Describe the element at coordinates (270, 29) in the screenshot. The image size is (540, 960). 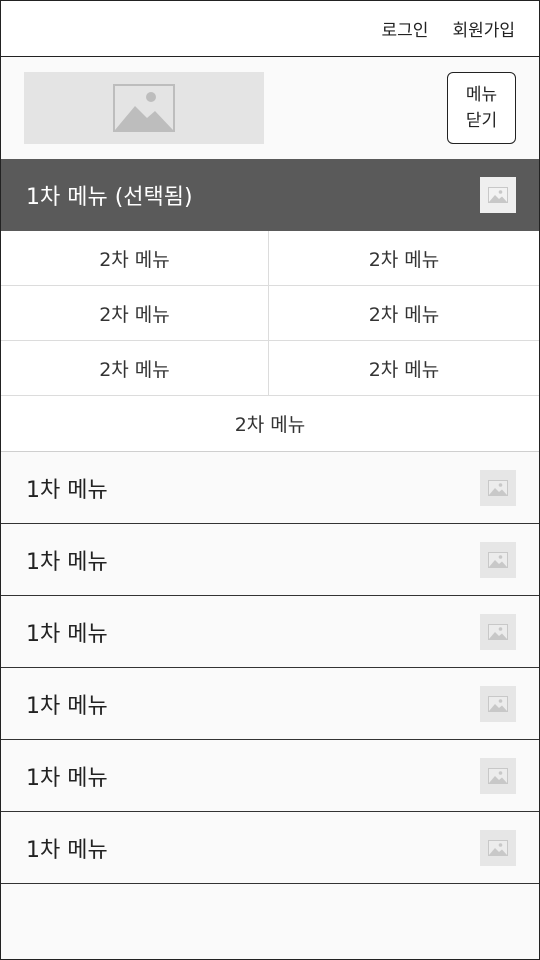
I see `top-bar: 로그인 회원가입` at that location.